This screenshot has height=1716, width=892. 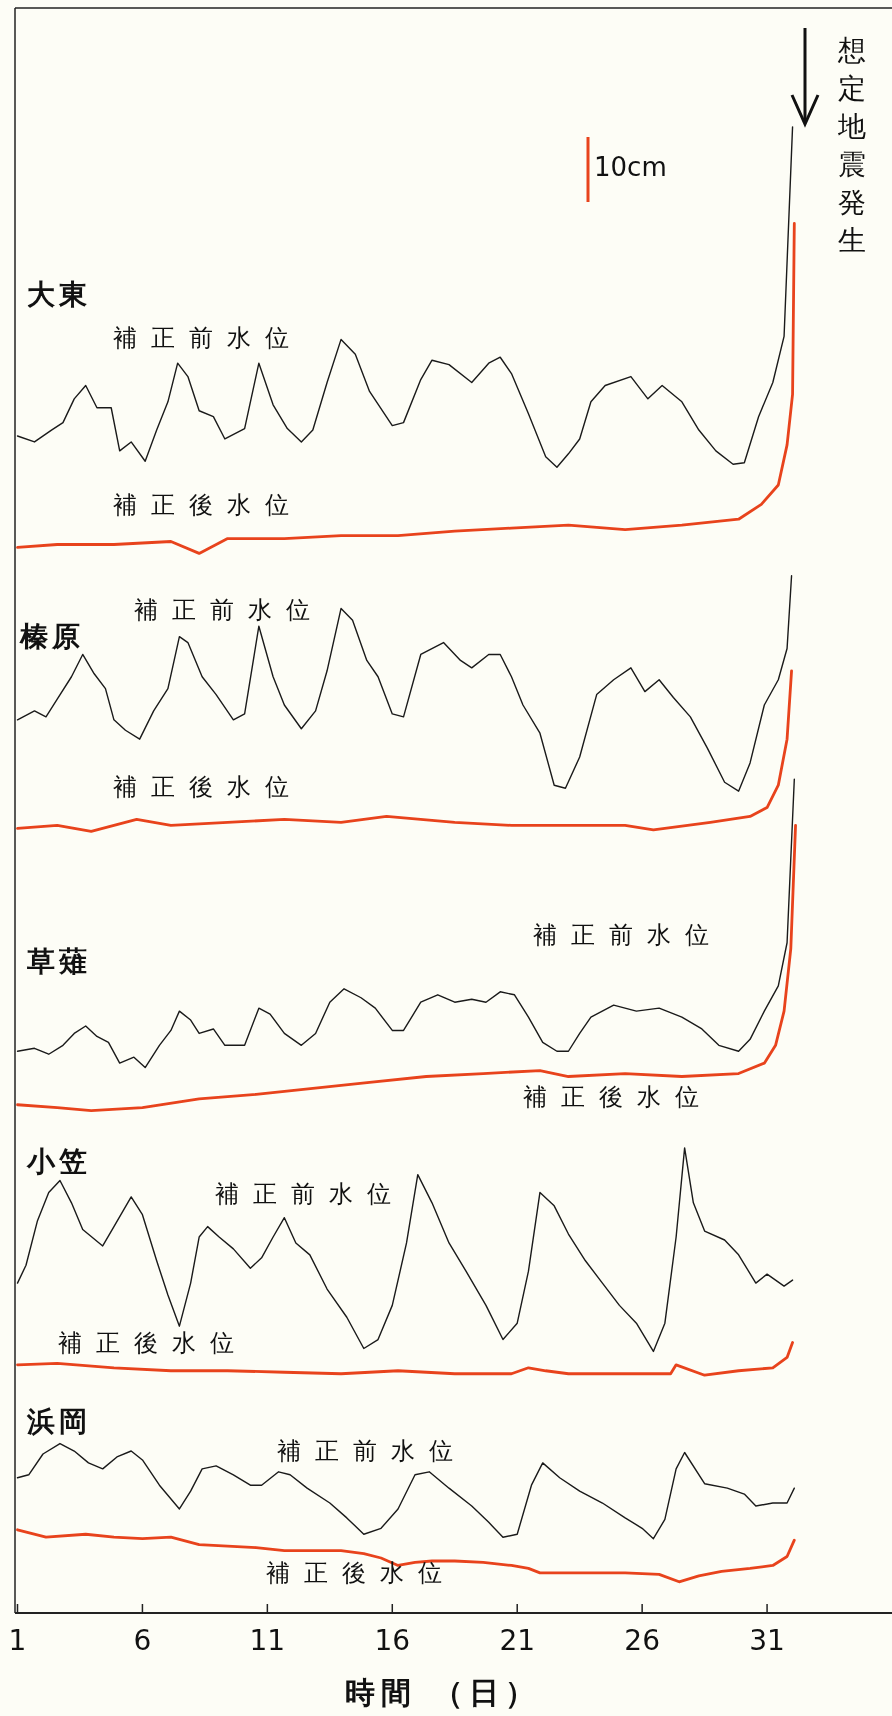 I want to click on x-tick-label: 16, so click(x=392, y=1640).